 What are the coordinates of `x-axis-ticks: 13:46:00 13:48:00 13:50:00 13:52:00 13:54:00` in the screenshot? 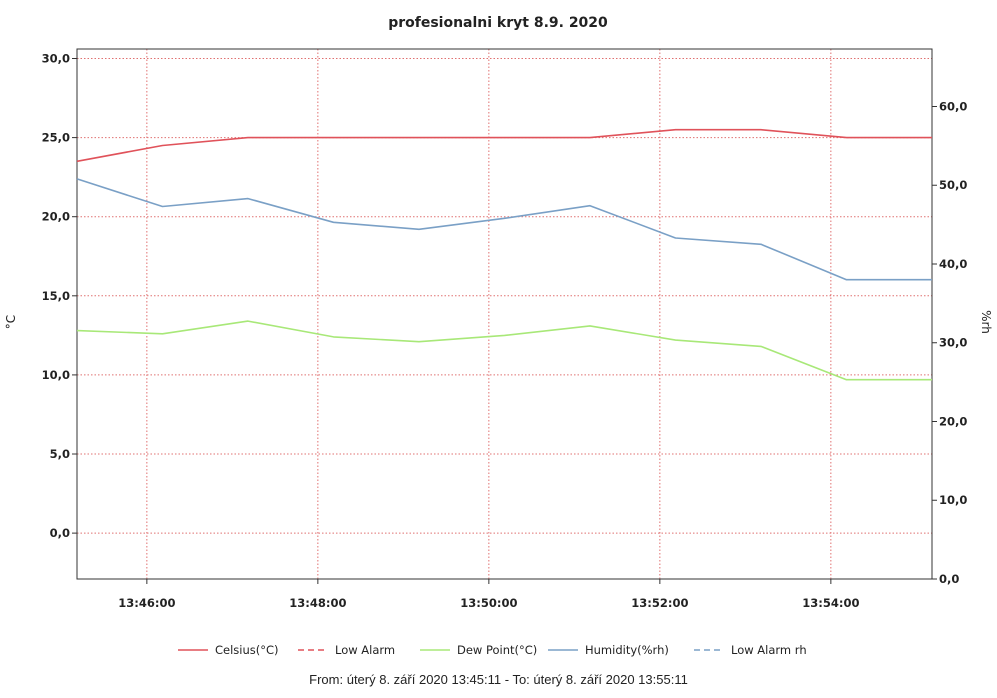 It's located at (488, 594).